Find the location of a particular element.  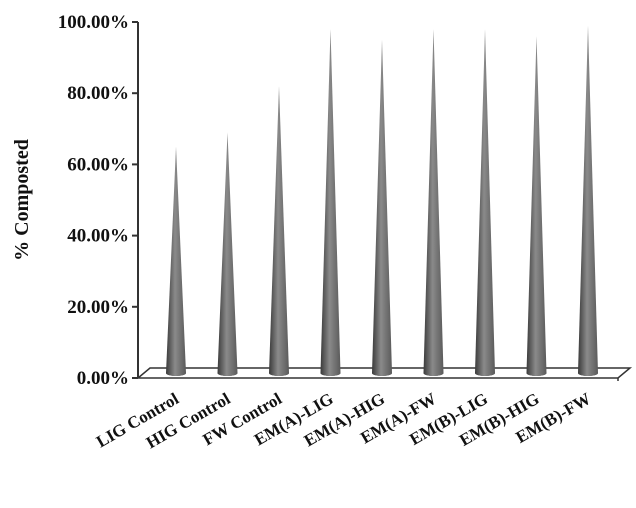

y-tick-label: 40.00% is located at coordinates (98, 236).